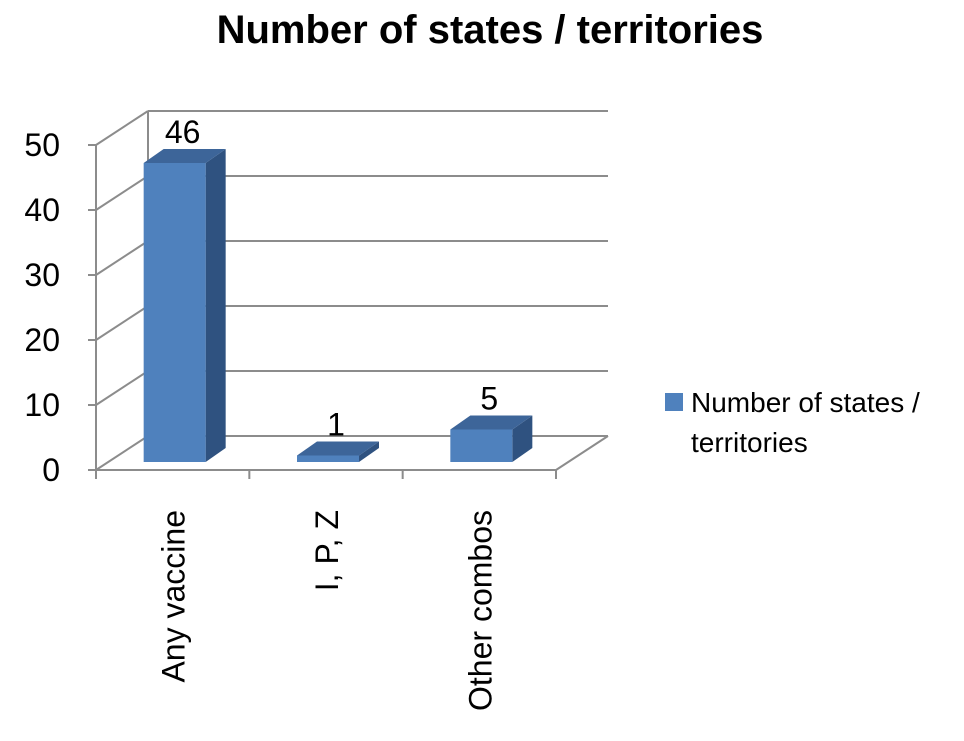 The height and width of the screenshot is (741, 964). What do you see at coordinates (805, 402) in the screenshot?
I see `legend-label-line-1: Number of states /` at bounding box center [805, 402].